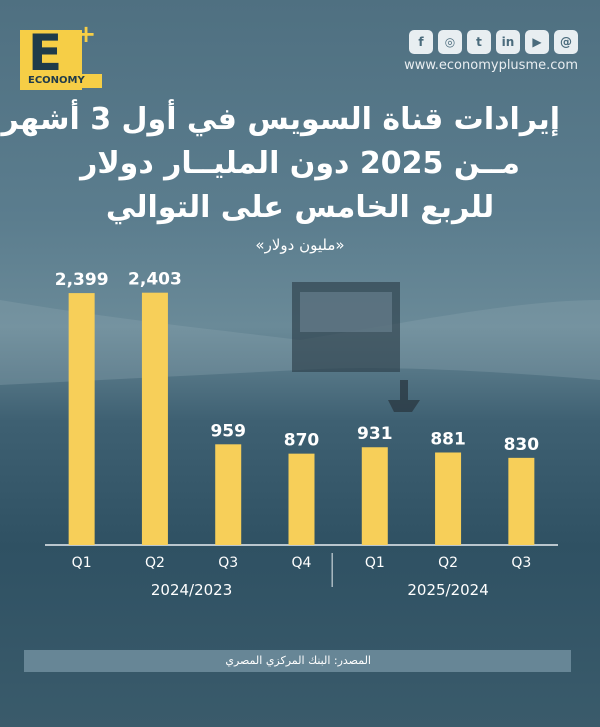 The width and height of the screenshot is (600, 727). I want to click on group-label: 2024/2023, so click(191, 590).